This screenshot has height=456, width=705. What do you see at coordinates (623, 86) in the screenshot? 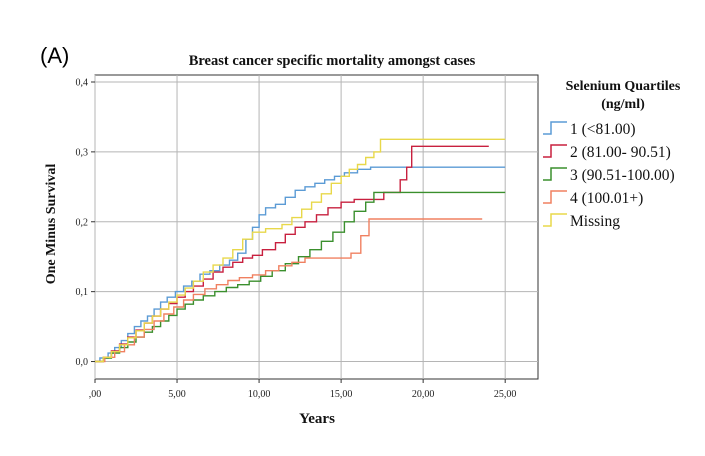
I see `legend-title: Selenium Quartiles` at bounding box center [623, 86].